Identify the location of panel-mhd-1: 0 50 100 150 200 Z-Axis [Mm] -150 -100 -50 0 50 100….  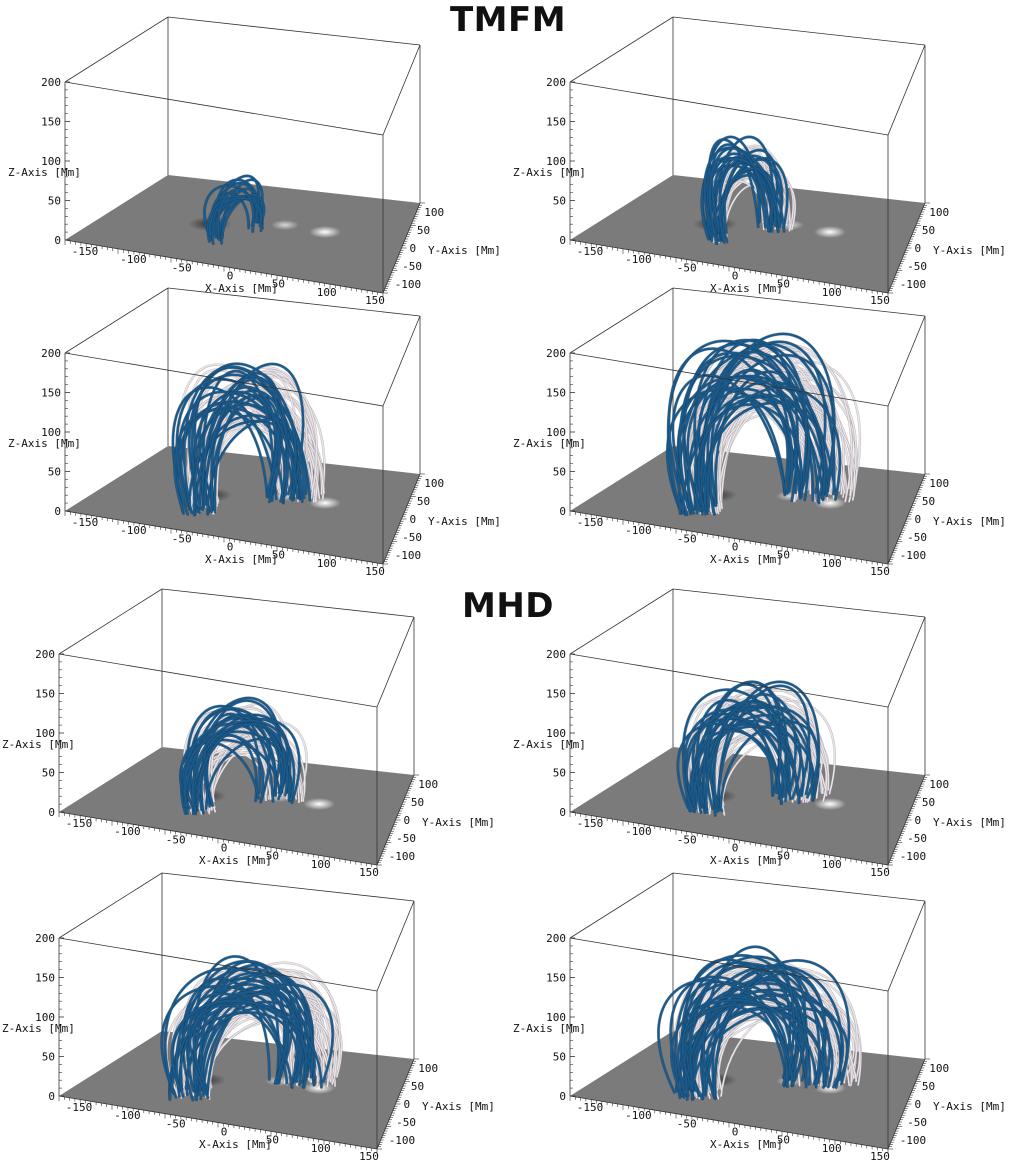
(247, 740).